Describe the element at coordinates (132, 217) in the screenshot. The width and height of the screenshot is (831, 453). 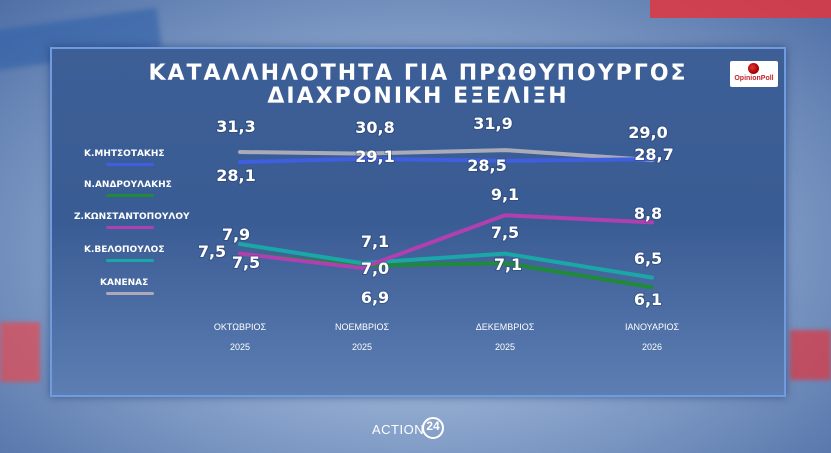
I see `legend-label: Ζ.ΚΩΝΣΤΑΝΤΟΠΟΥΛΟΥ` at that location.